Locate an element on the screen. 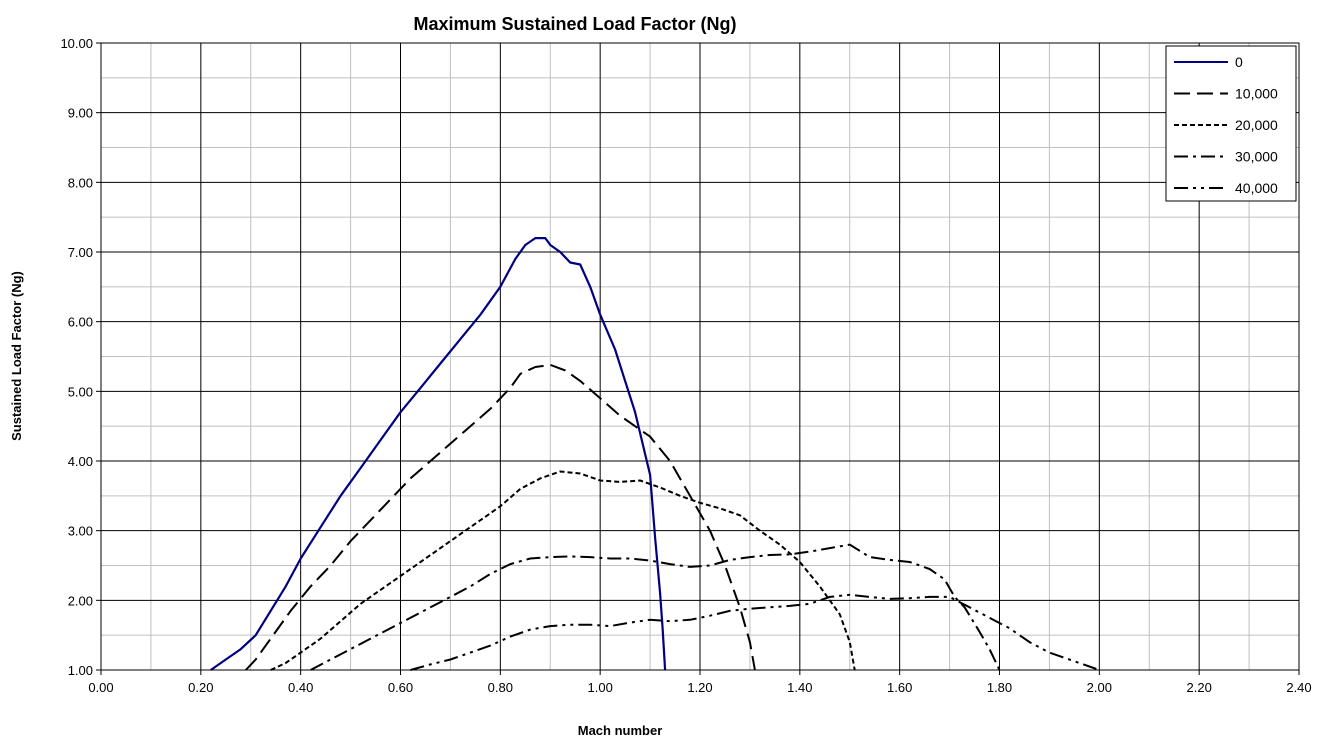 The height and width of the screenshot is (739, 1319). legend-label-0: 0 is located at coordinates (1239, 62).